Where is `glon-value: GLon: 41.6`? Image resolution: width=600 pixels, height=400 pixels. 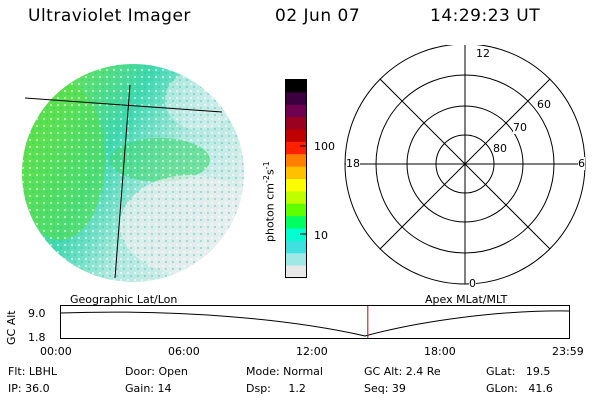 glon-value: GLon: 41.6 is located at coordinates (519, 388).